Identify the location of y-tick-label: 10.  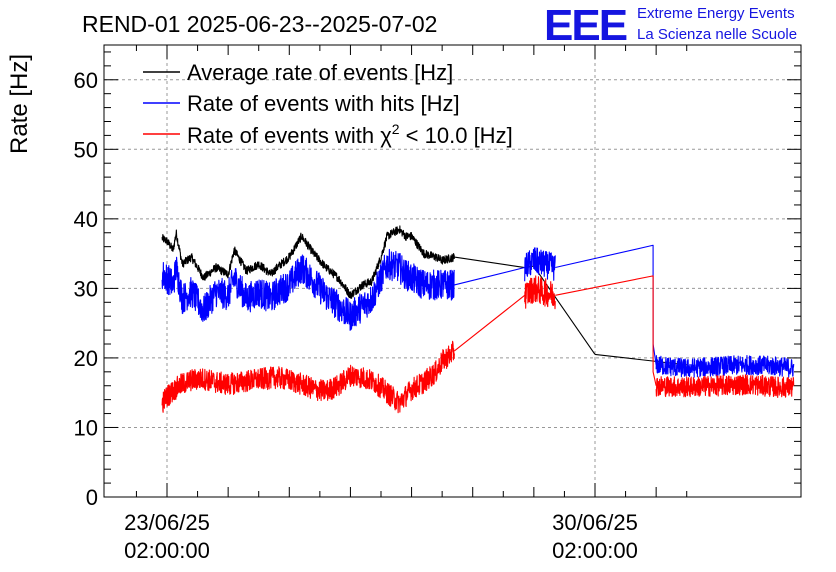
(86, 427).